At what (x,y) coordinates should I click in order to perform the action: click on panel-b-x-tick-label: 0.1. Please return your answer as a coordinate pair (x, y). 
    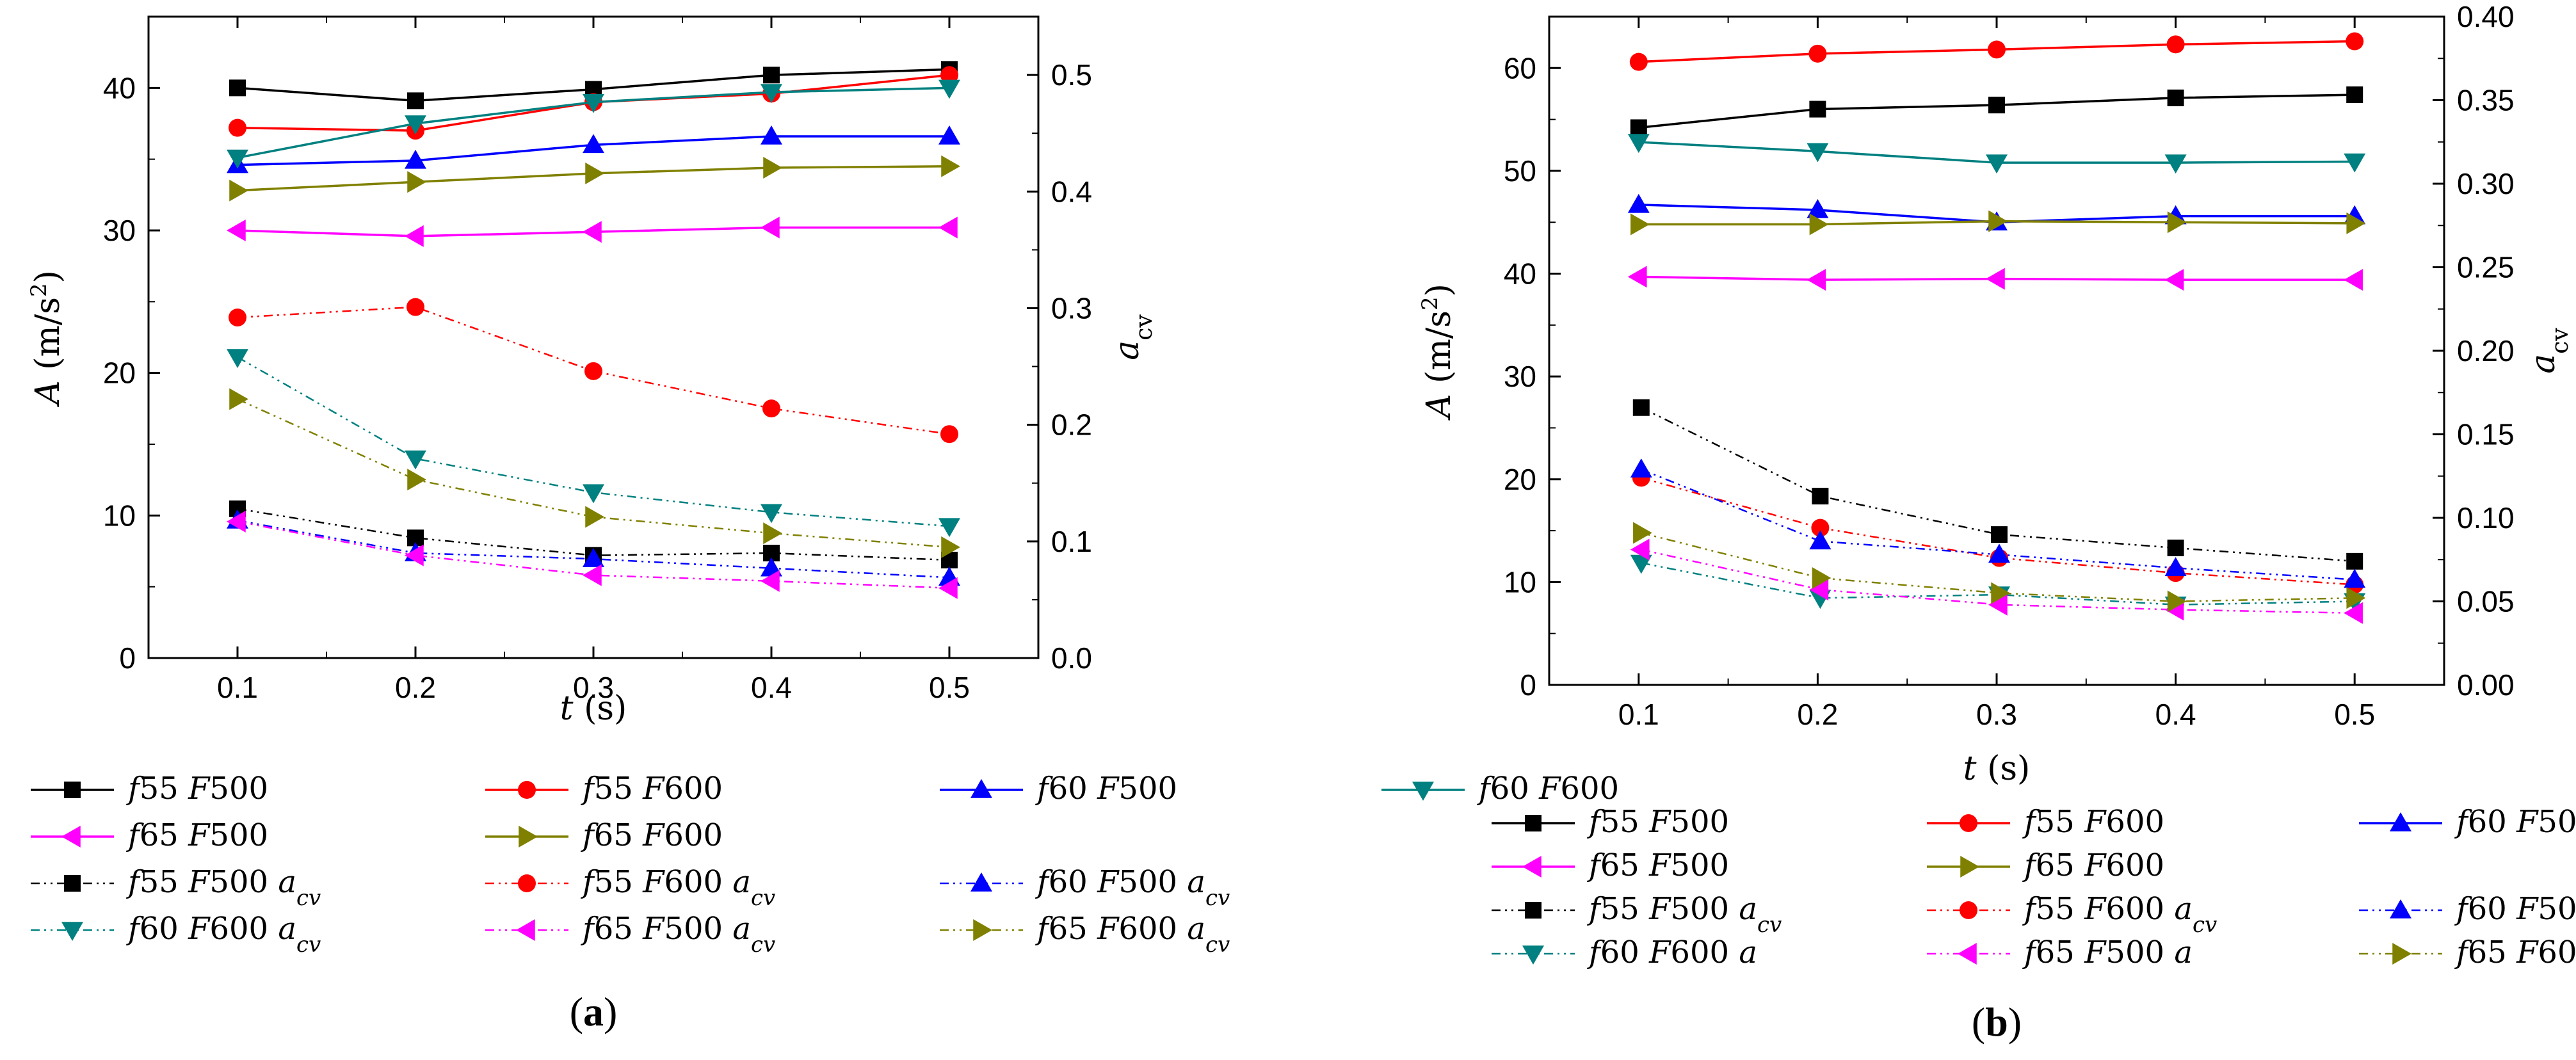
    Looking at the image, I should click on (1638, 714).